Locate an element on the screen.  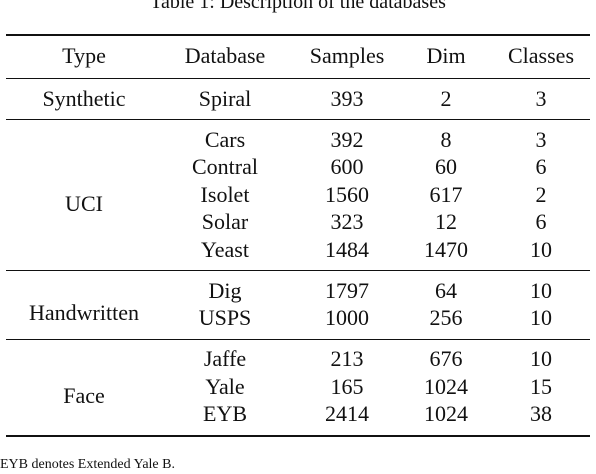
cell: Dig is located at coordinates (225, 290).